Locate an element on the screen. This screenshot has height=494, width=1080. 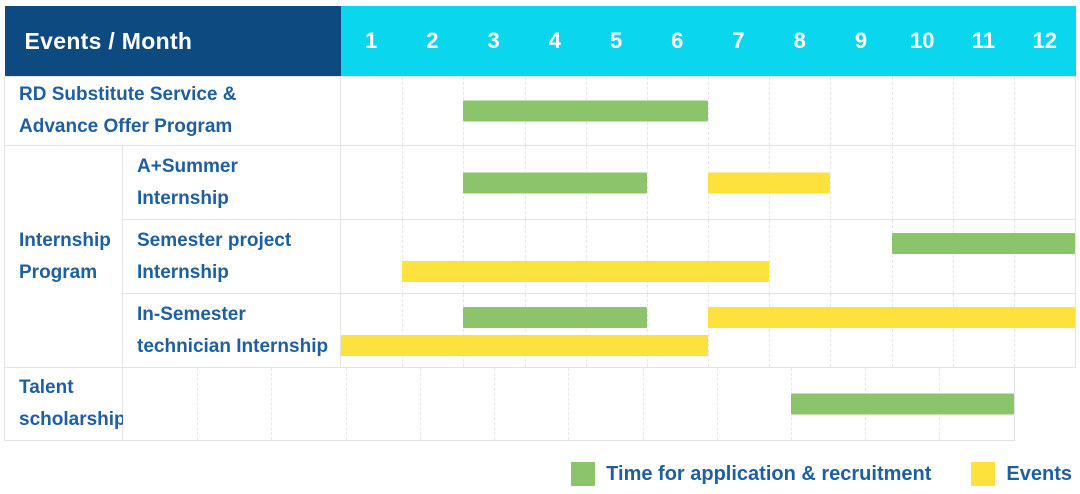
month-header-5: 5 is located at coordinates (616, 41).